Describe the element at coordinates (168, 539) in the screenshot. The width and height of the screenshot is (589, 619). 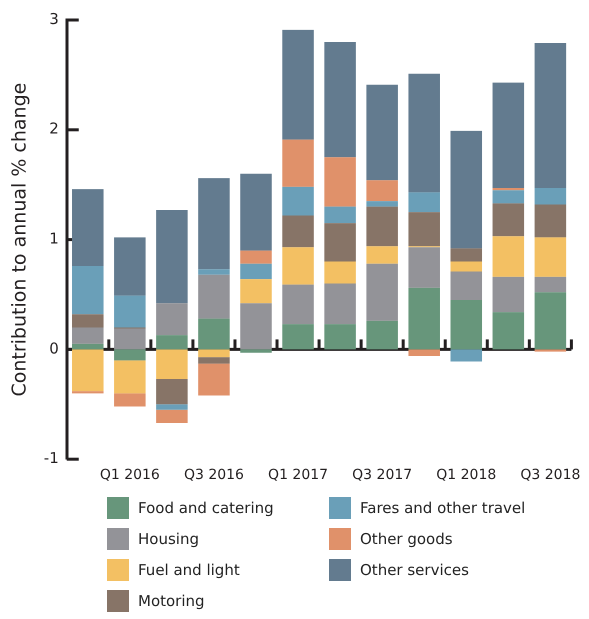
I see `legend-label: Housing` at that location.